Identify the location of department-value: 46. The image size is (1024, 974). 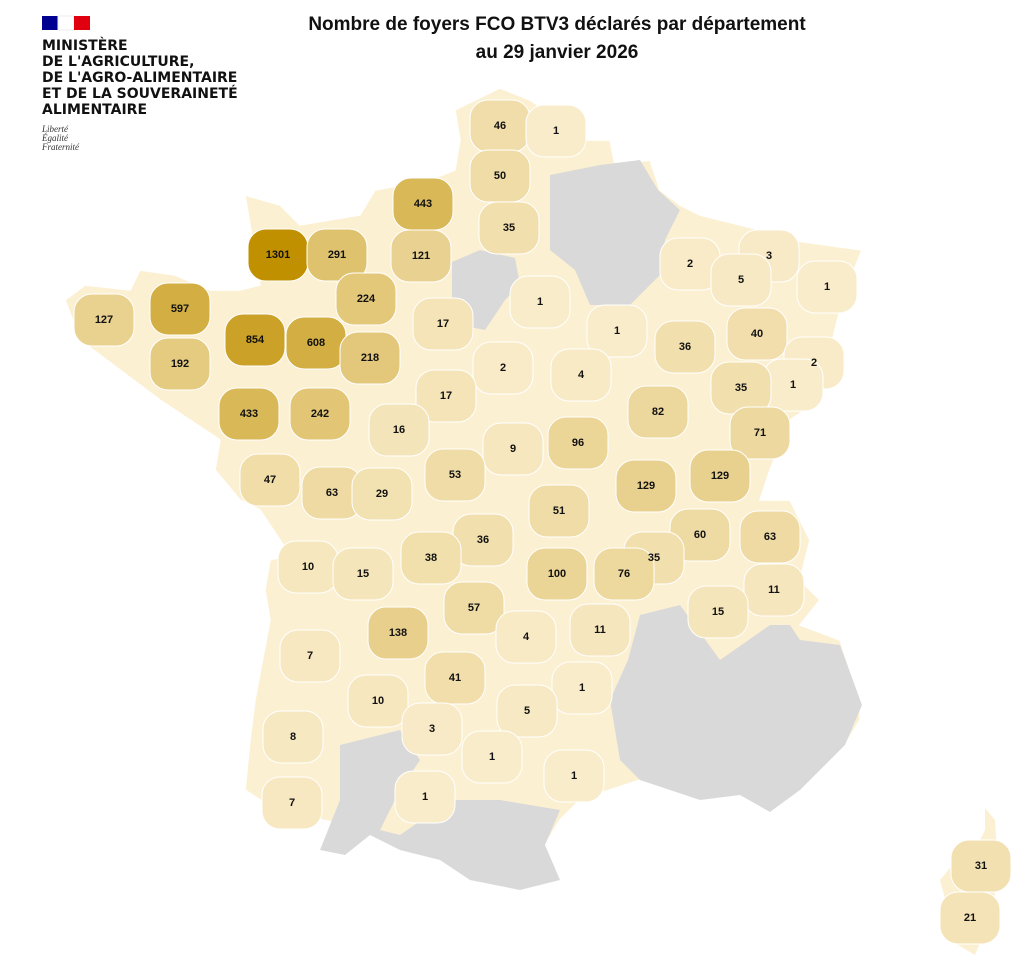
(500, 126).